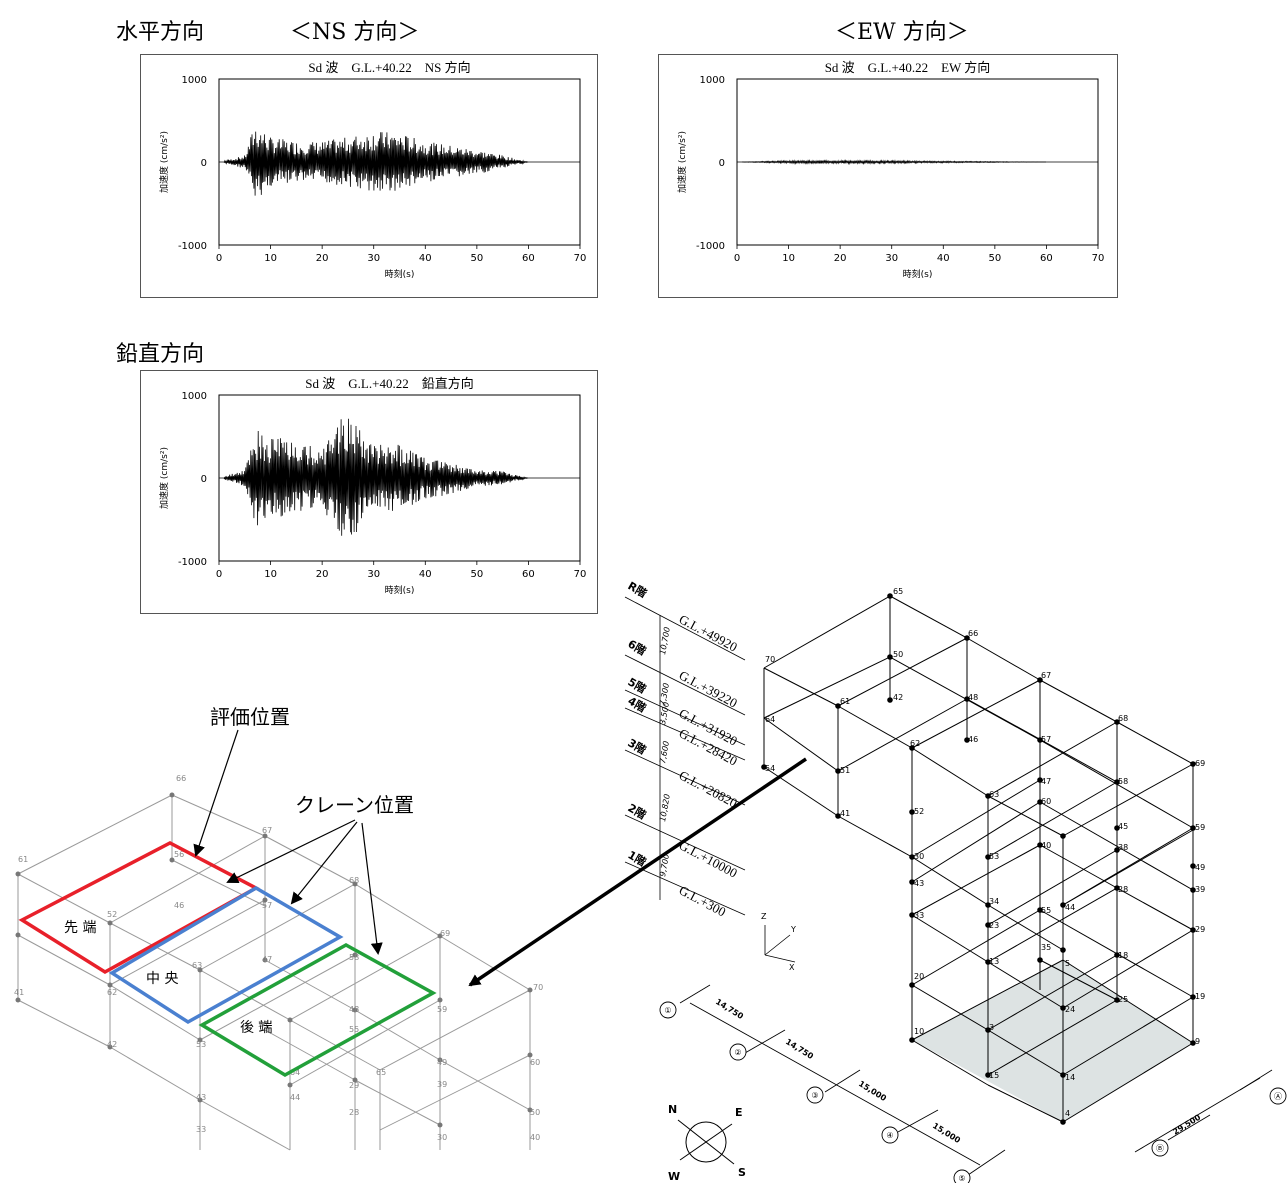 This screenshot has width=1287, height=1183. I want to click on zoom-node-label: 39, so click(442, 1084).